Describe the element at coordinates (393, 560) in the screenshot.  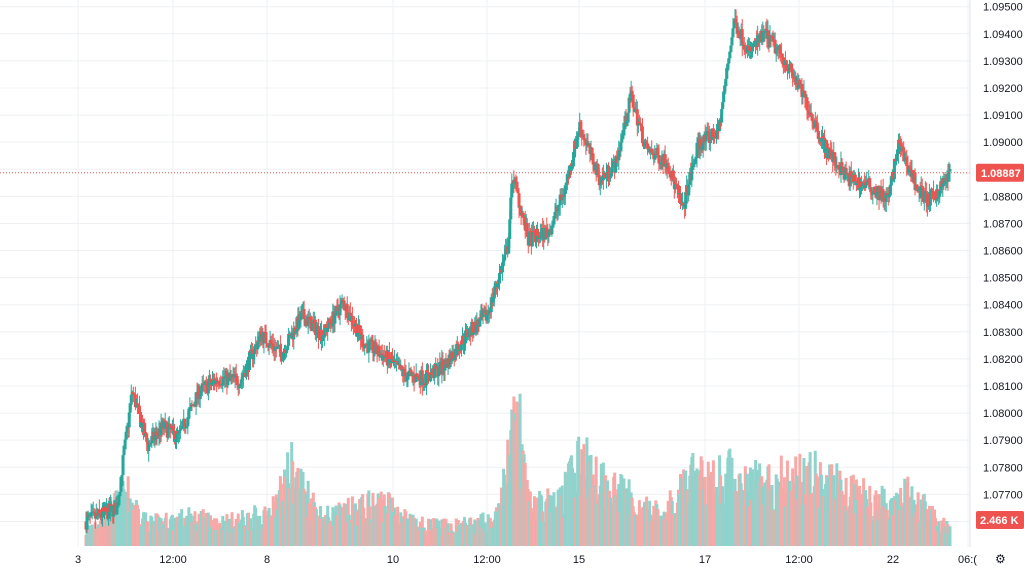
I see `time-tick-label: 10` at that location.